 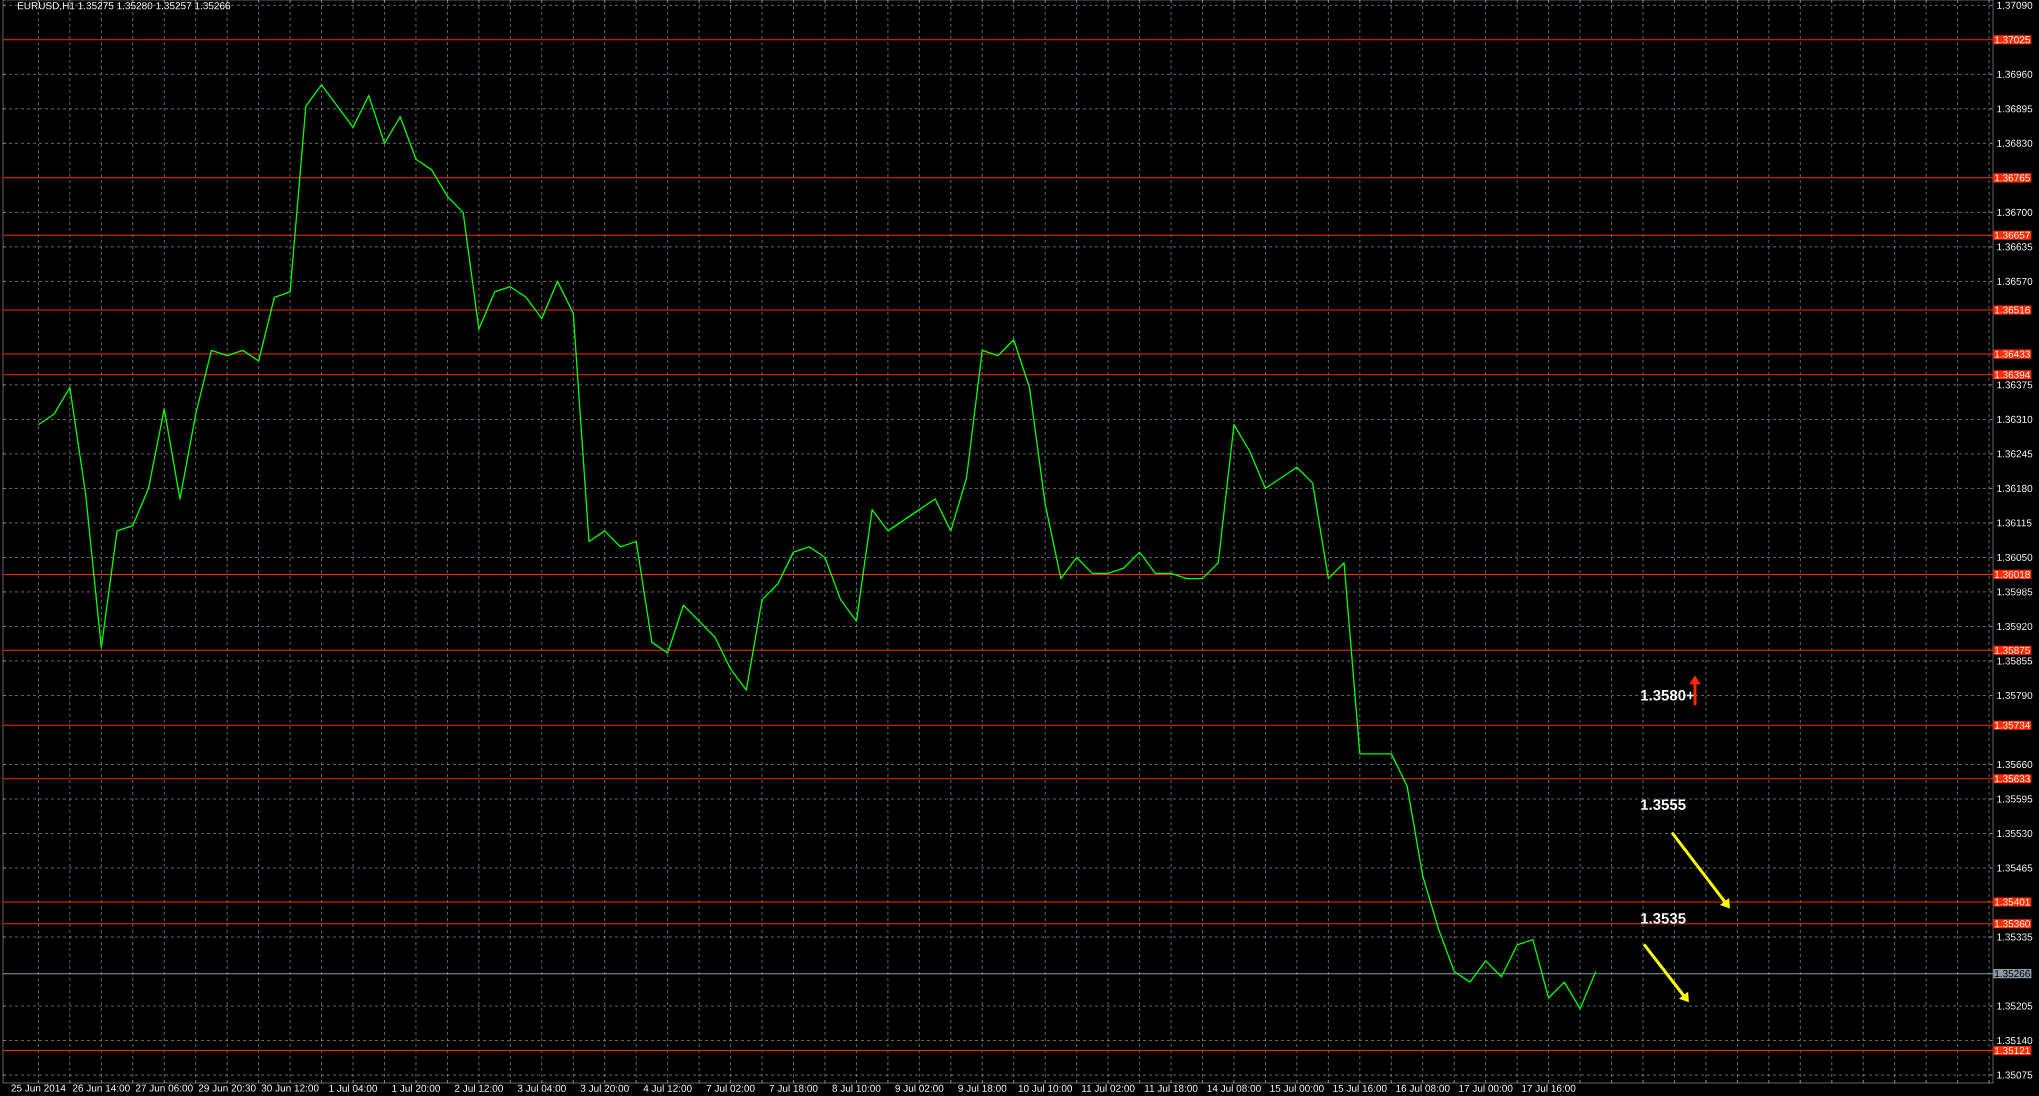 I want to click on x-tick-label: 1 Jul 04:00, so click(x=353, y=1088).